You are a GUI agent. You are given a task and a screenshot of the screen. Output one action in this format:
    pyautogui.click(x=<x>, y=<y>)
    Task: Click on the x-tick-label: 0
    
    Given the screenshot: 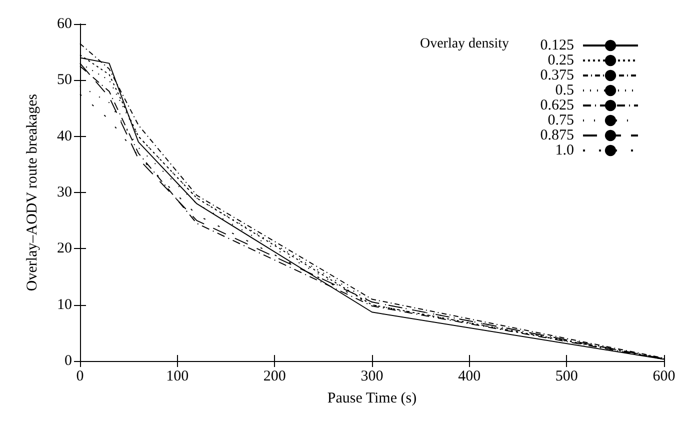 What is the action you would take?
    pyautogui.click(x=80, y=376)
    